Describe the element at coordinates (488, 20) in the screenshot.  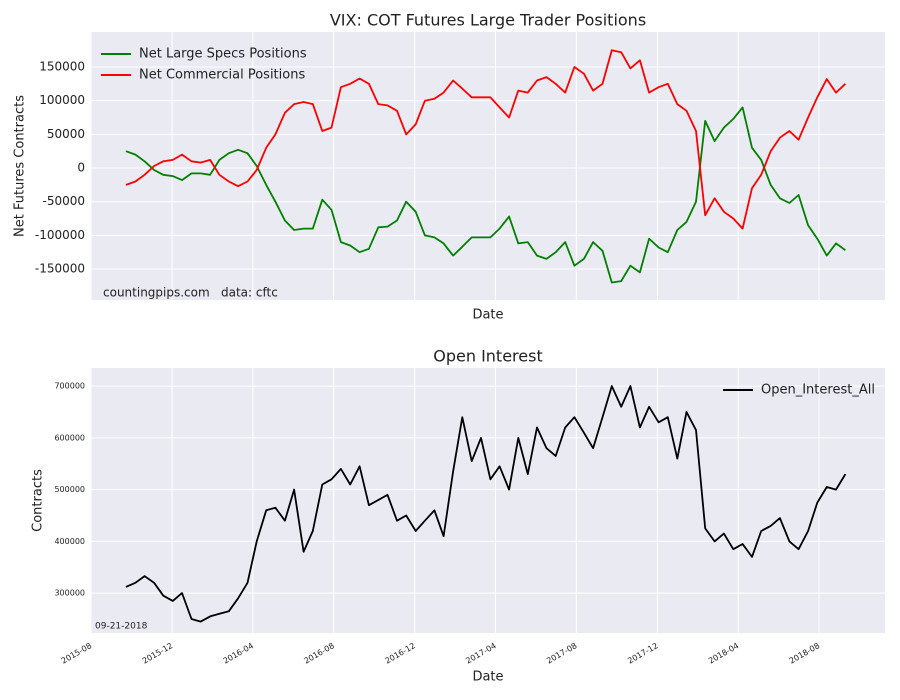
I see `chart-title: VIX: COT Futures Large Trader Positions` at that location.